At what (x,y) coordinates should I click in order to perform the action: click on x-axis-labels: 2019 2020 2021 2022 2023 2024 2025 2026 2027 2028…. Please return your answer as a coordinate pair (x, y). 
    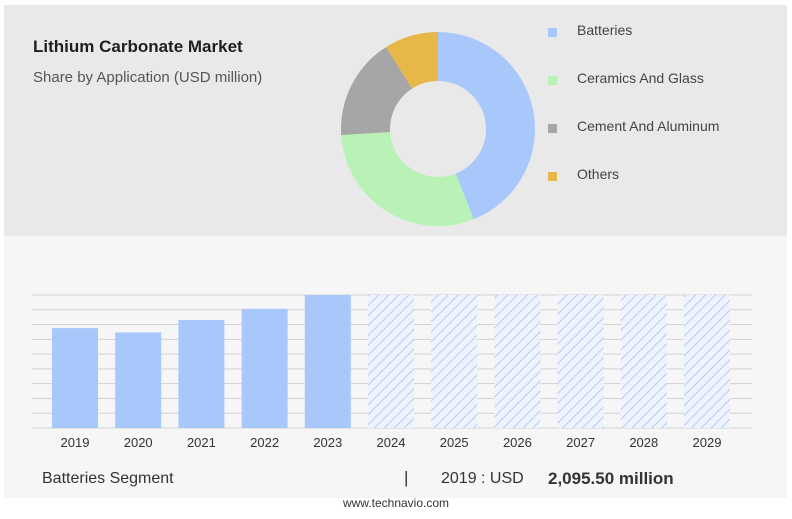
    Looking at the image, I should click on (391, 442).